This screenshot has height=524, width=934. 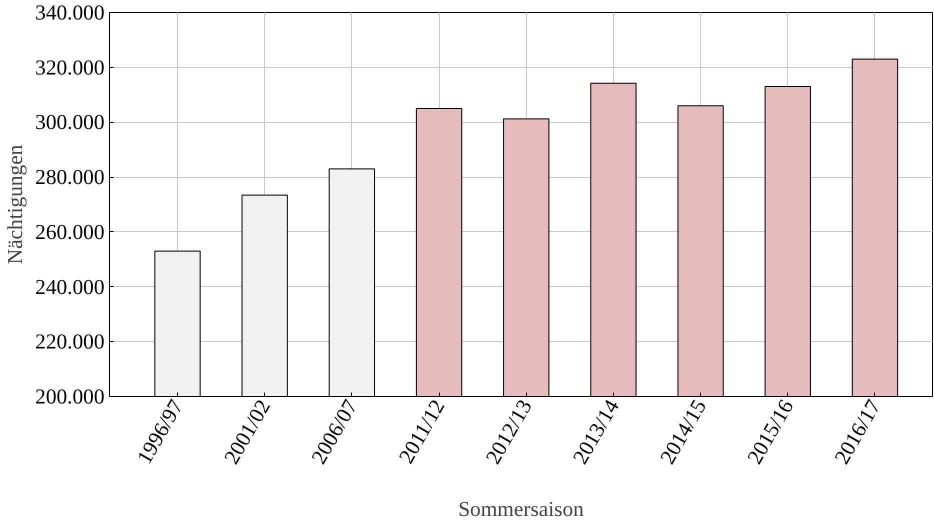 I want to click on y-tick-label: 240.000, so click(x=70, y=286).